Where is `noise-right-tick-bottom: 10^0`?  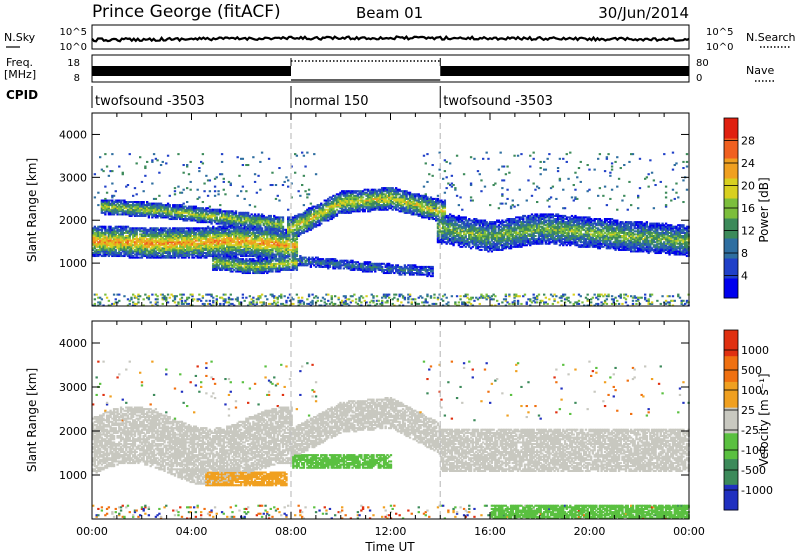 noise-right-tick-bottom: 10^0 is located at coordinates (719, 47).